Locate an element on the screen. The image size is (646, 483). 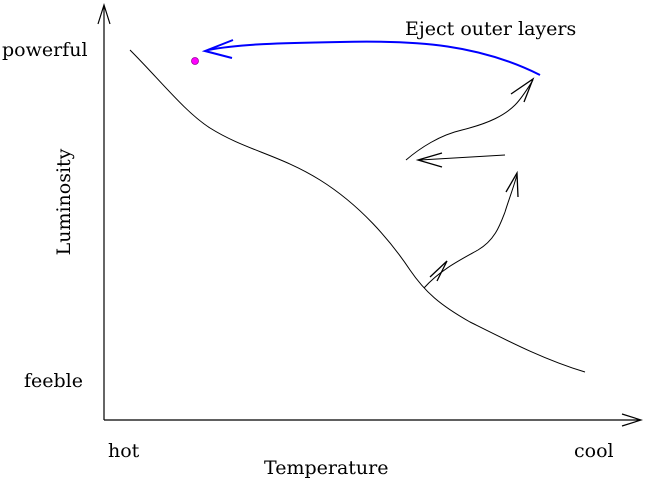
y-top-label: powerful is located at coordinates (45, 50).